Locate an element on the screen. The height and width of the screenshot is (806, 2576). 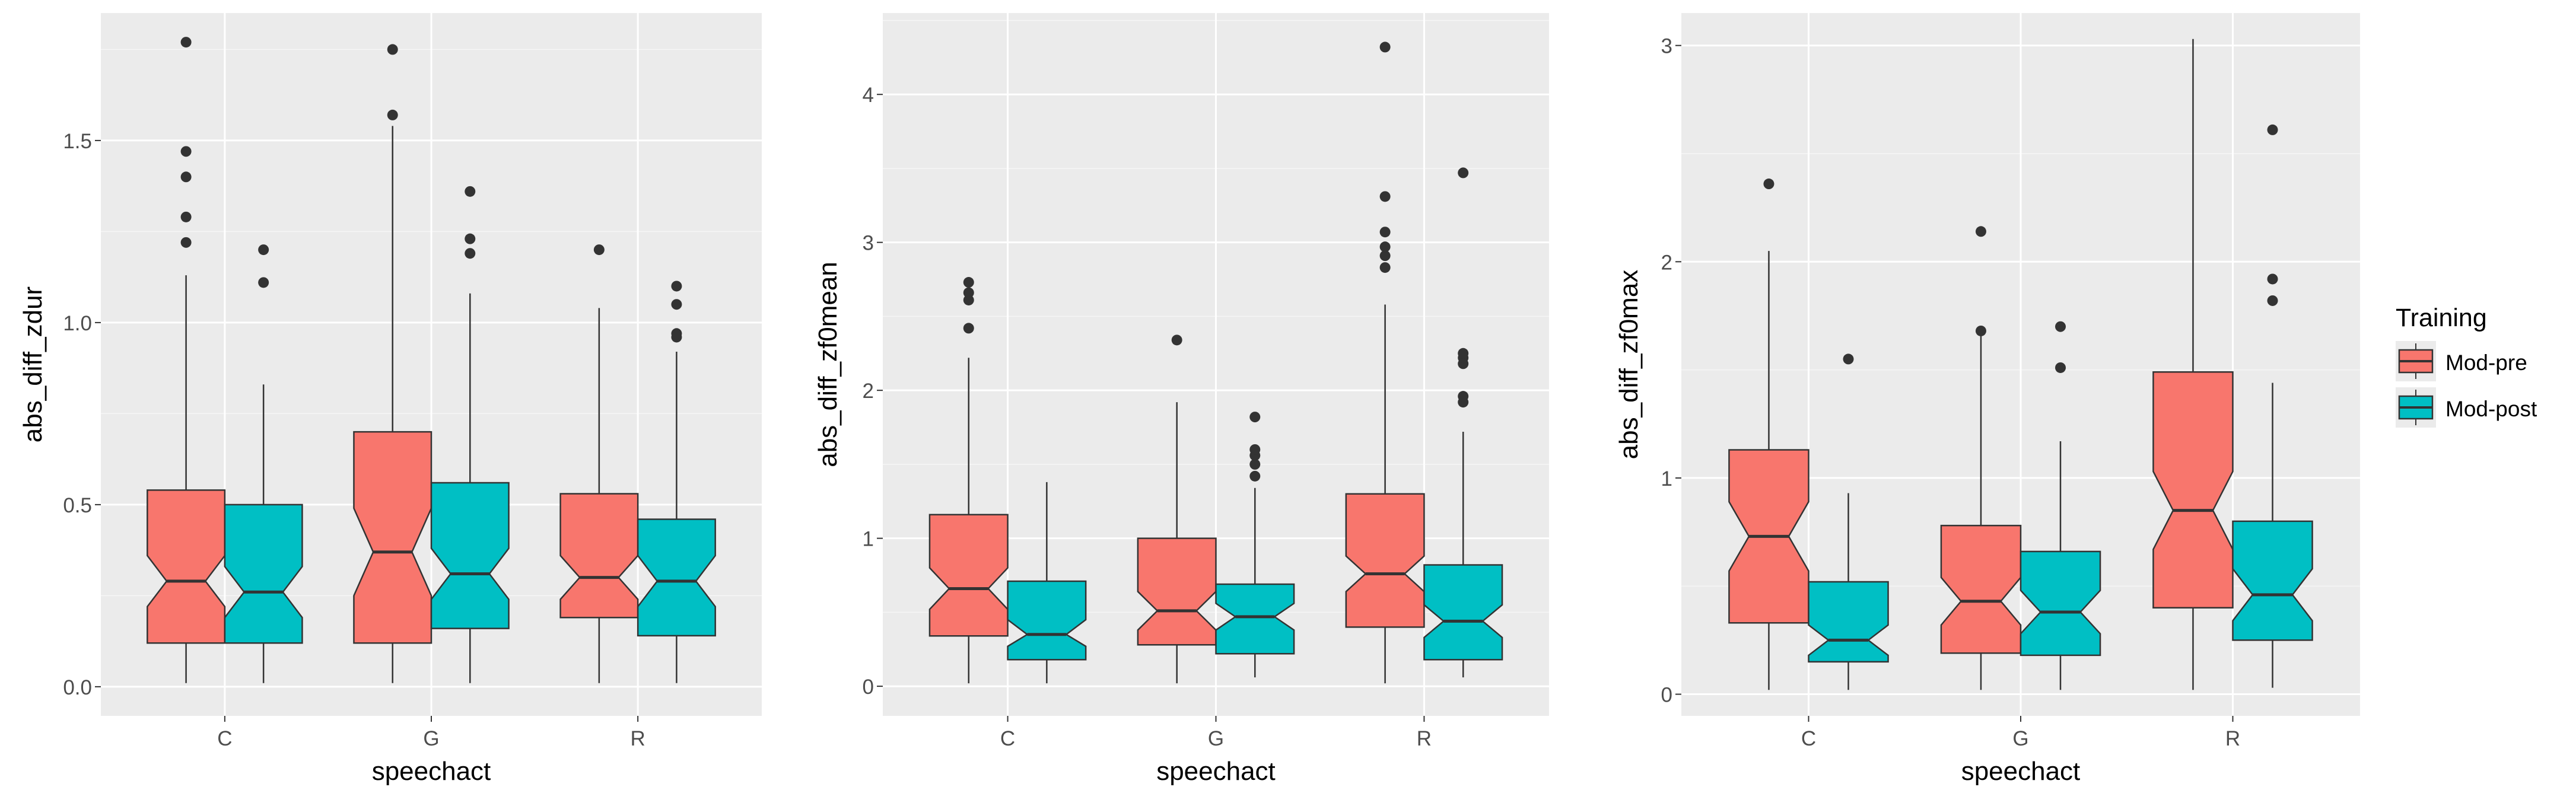
y-tick-label: 4 is located at coordinates (868, 95).